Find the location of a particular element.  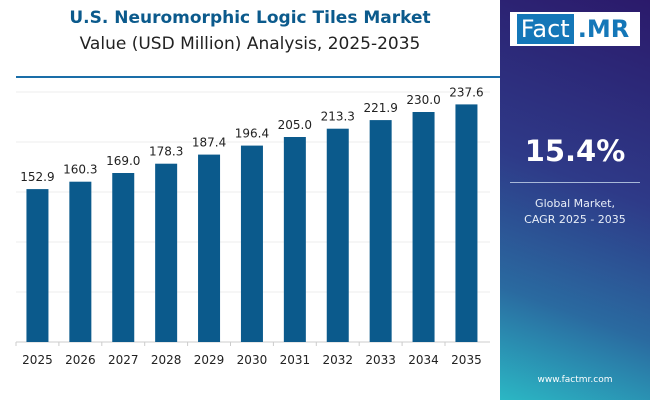

x-tick-label: 2034 is located at coordinates (423, 360).